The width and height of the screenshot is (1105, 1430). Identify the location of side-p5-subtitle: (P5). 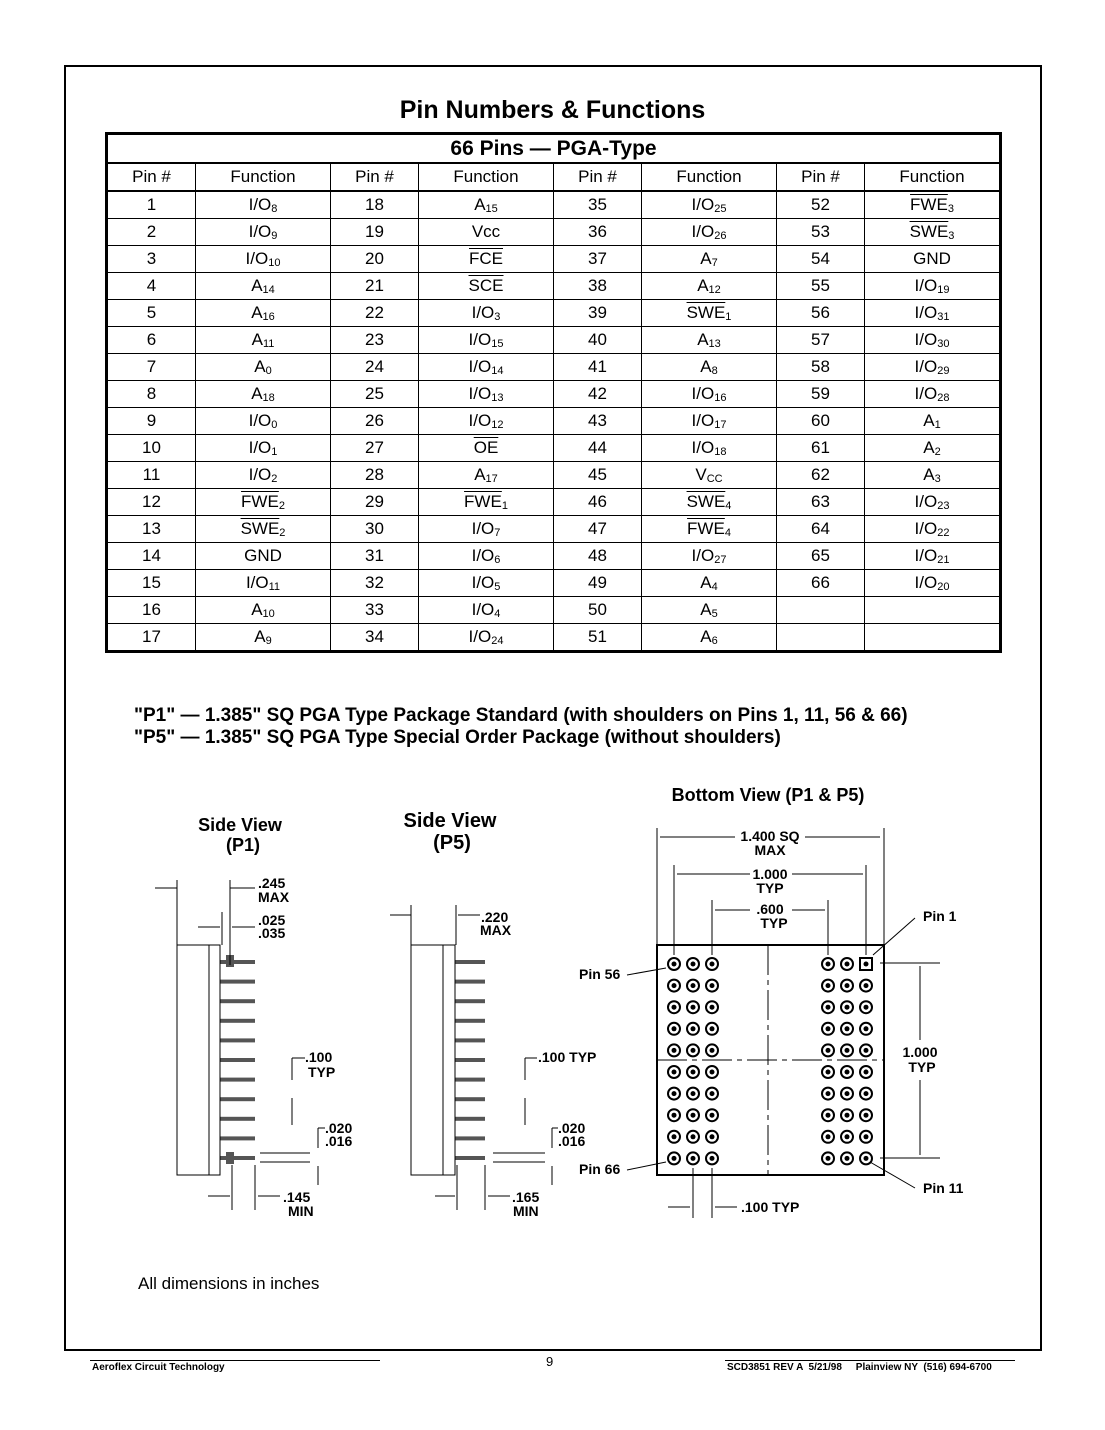
(452, 843).